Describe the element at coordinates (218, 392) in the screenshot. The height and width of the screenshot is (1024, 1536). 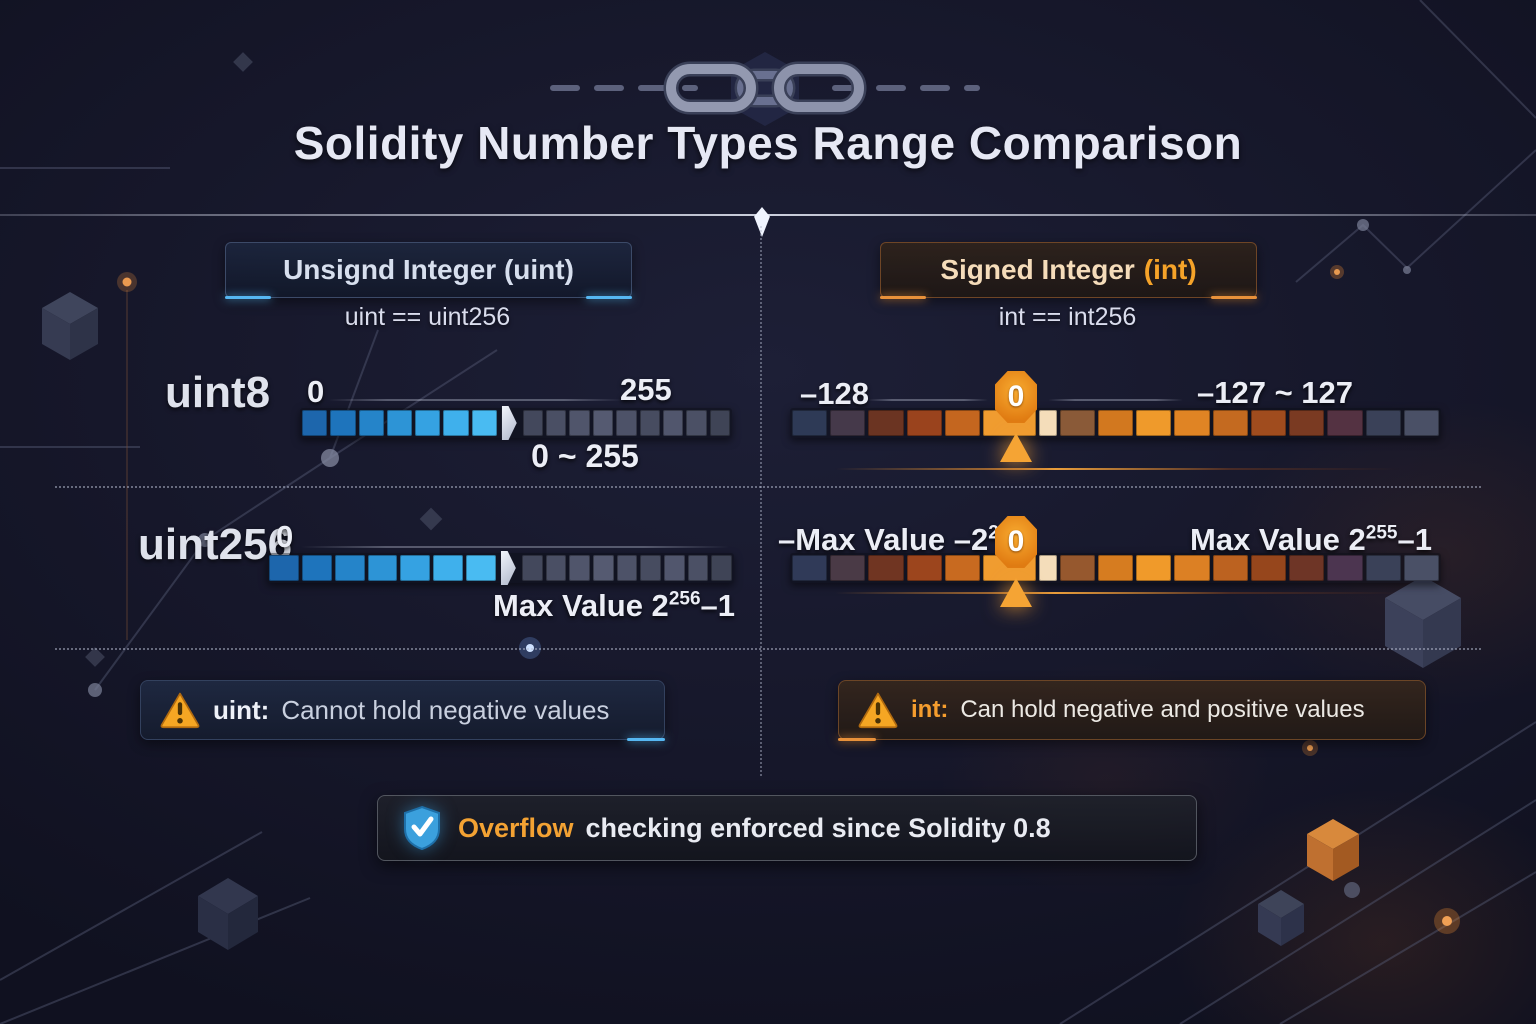
I see `uint8-label: uint8` at that location.